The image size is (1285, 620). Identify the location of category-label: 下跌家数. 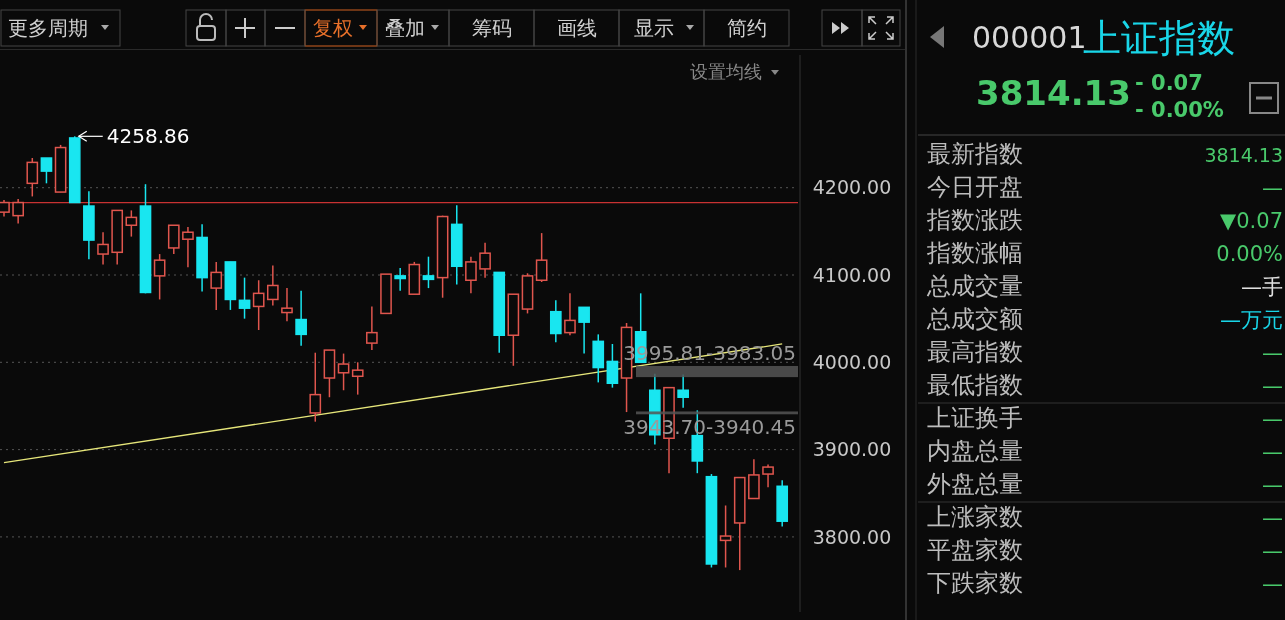
(975, 583).